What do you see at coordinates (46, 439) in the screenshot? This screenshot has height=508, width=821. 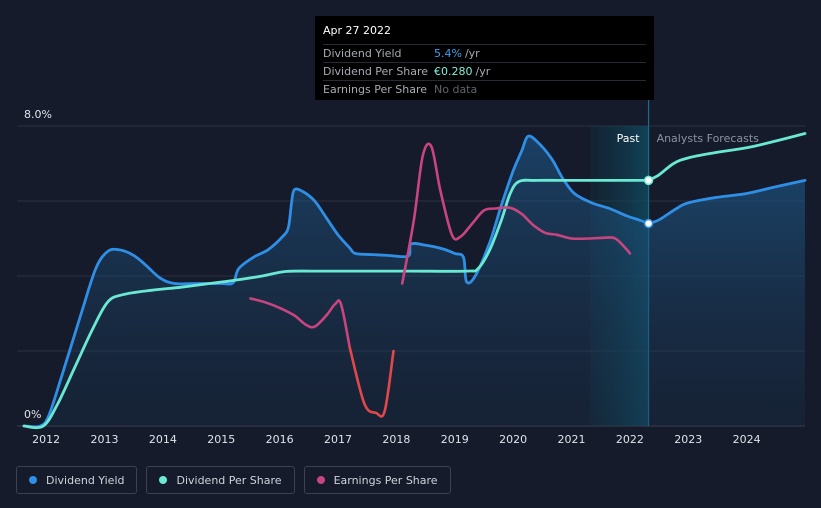 I see `x-tick-label: 2012` at bounding box center [46, 439].